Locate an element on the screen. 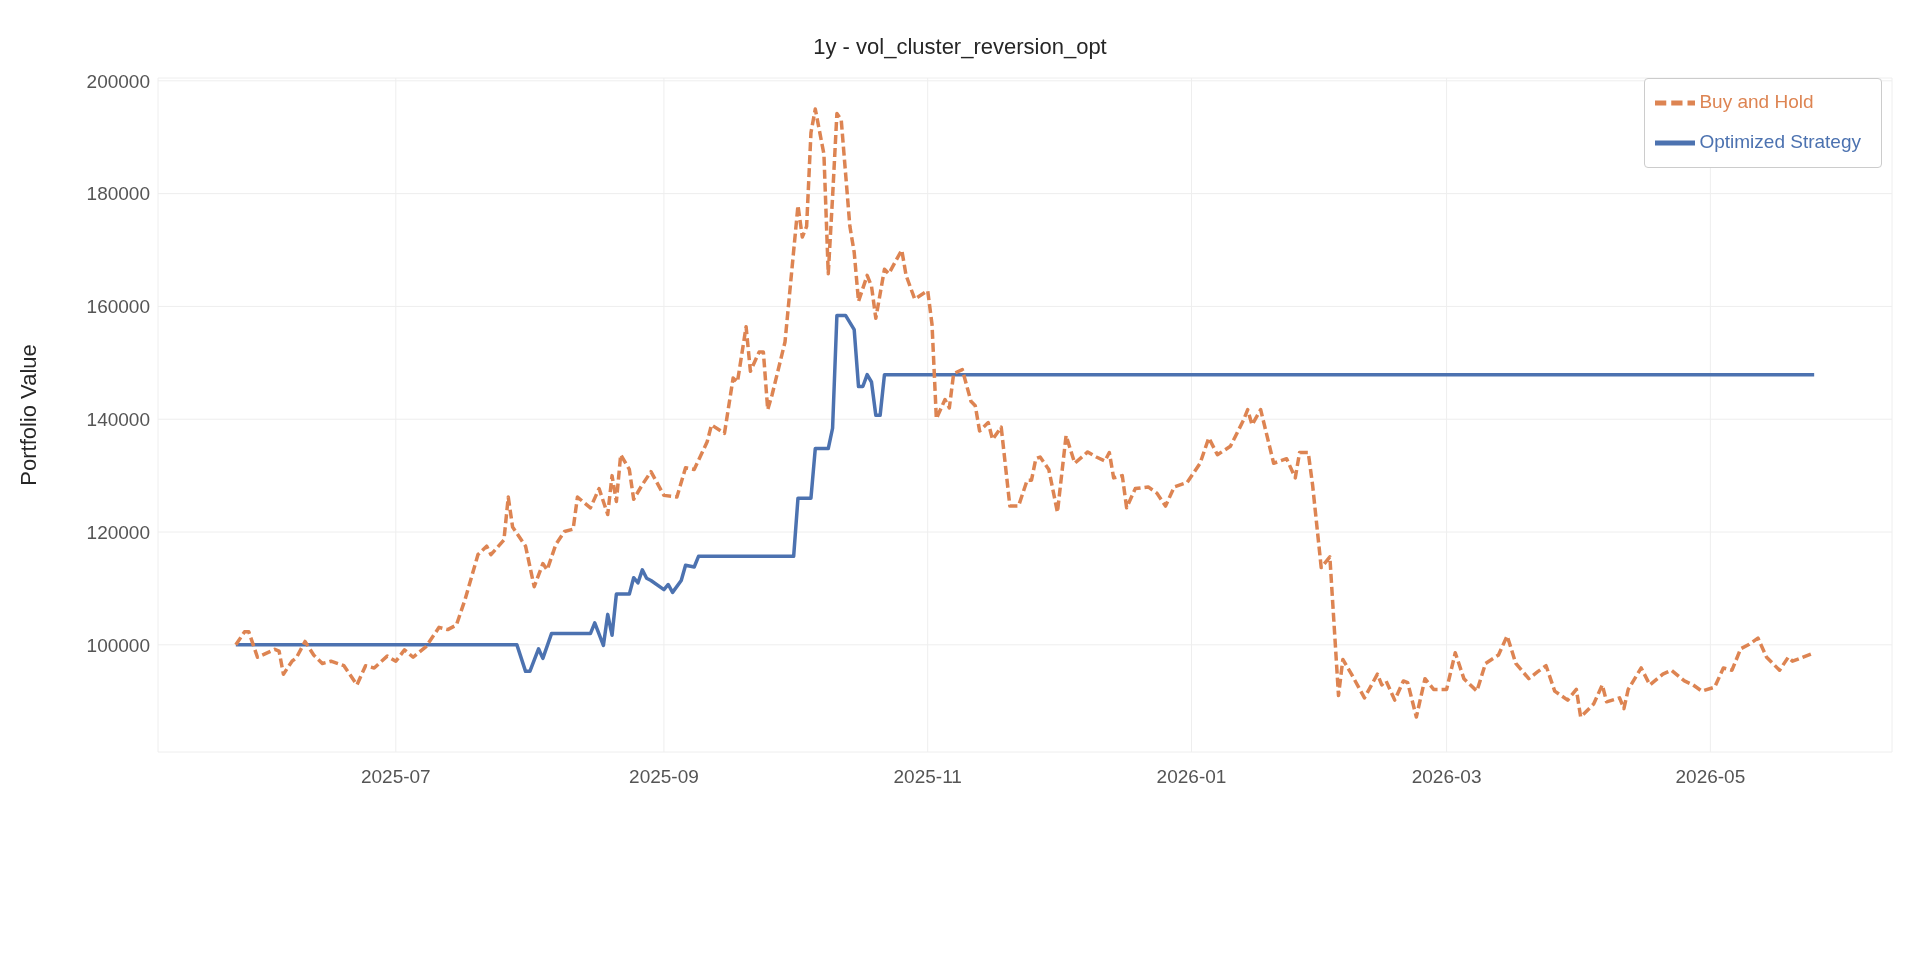 The width and height of the screenshot is (1920, 960). y-axis-title: Portfolio Value is located at coordinates (28, 415).